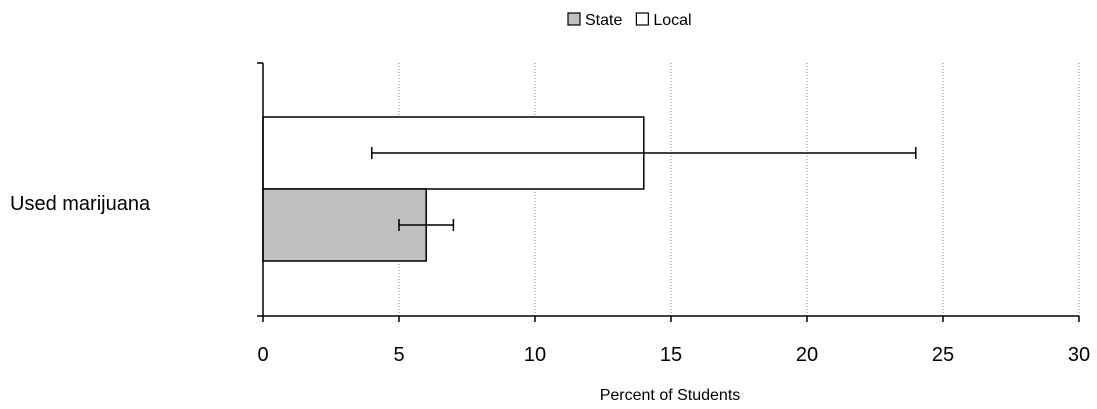  I want to click on category-labels: Used marijuana, so click(80, 204).